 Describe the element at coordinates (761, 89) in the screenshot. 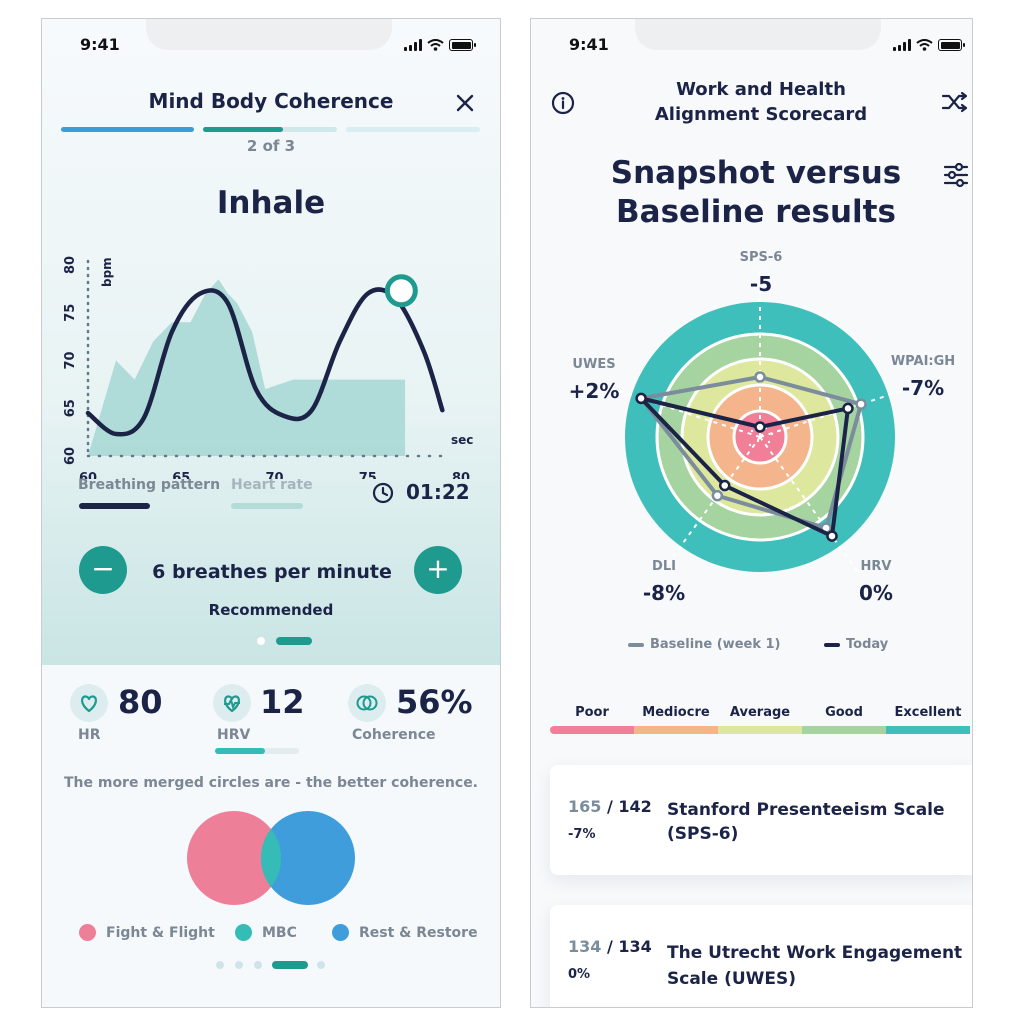

I see `scorecard-title-line: Work and Health` at that location.